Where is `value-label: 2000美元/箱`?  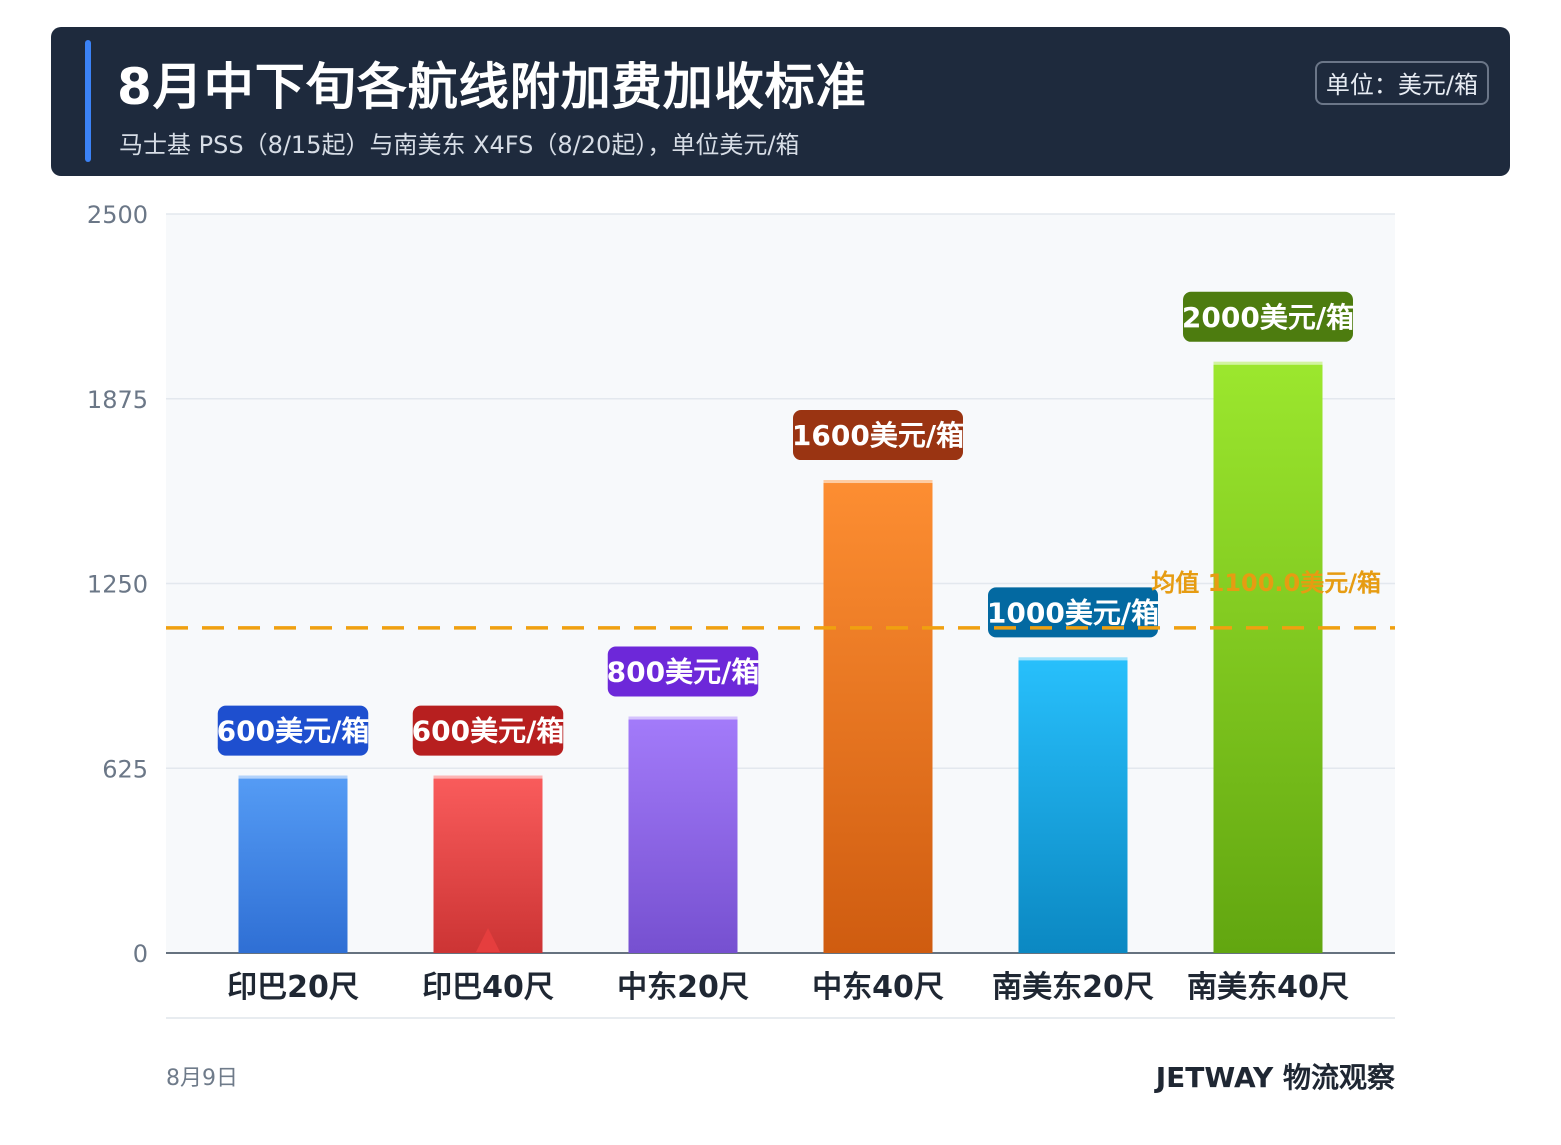
value-label: 2000美元/箱 is located at coordinates (1268, 317).